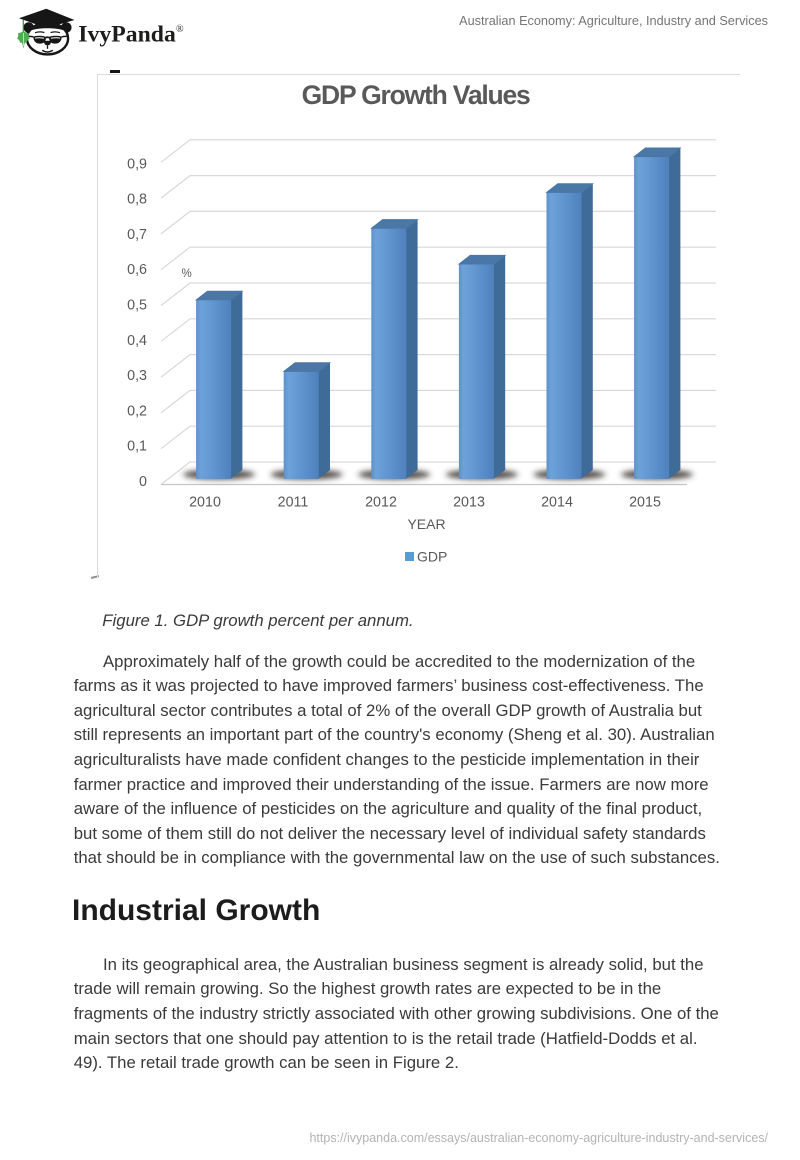 The image size is (800, 1160). Describe the element at coordinates (205, 503) in the screenshot. I see `svg-text: 2010` at that location.